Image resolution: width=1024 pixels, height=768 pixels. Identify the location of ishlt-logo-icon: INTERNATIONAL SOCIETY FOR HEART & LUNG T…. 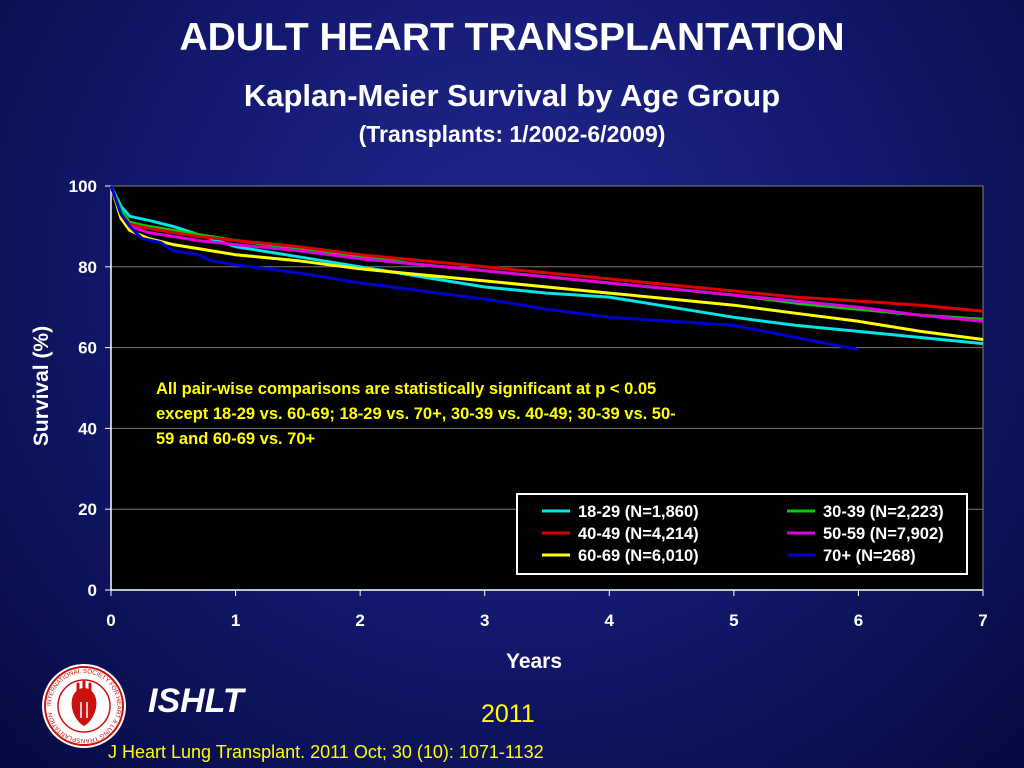
(84, 706).